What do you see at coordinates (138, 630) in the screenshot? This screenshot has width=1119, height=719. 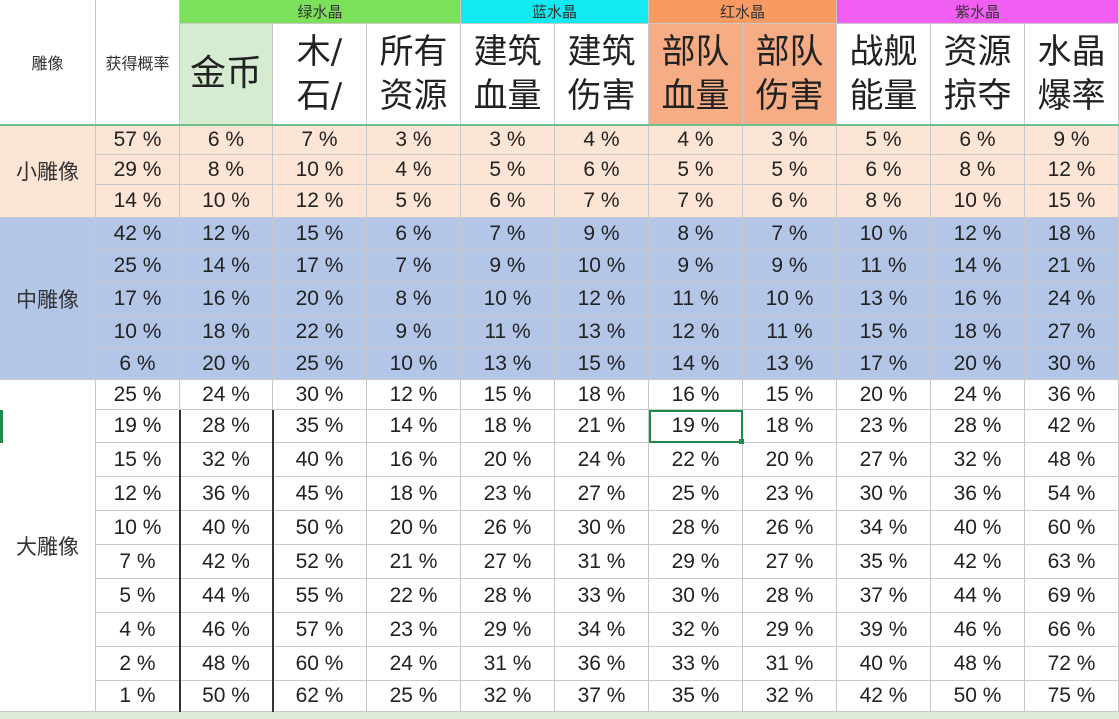 I see `probability-cell: 4 %` at bounding box center [138, 630].